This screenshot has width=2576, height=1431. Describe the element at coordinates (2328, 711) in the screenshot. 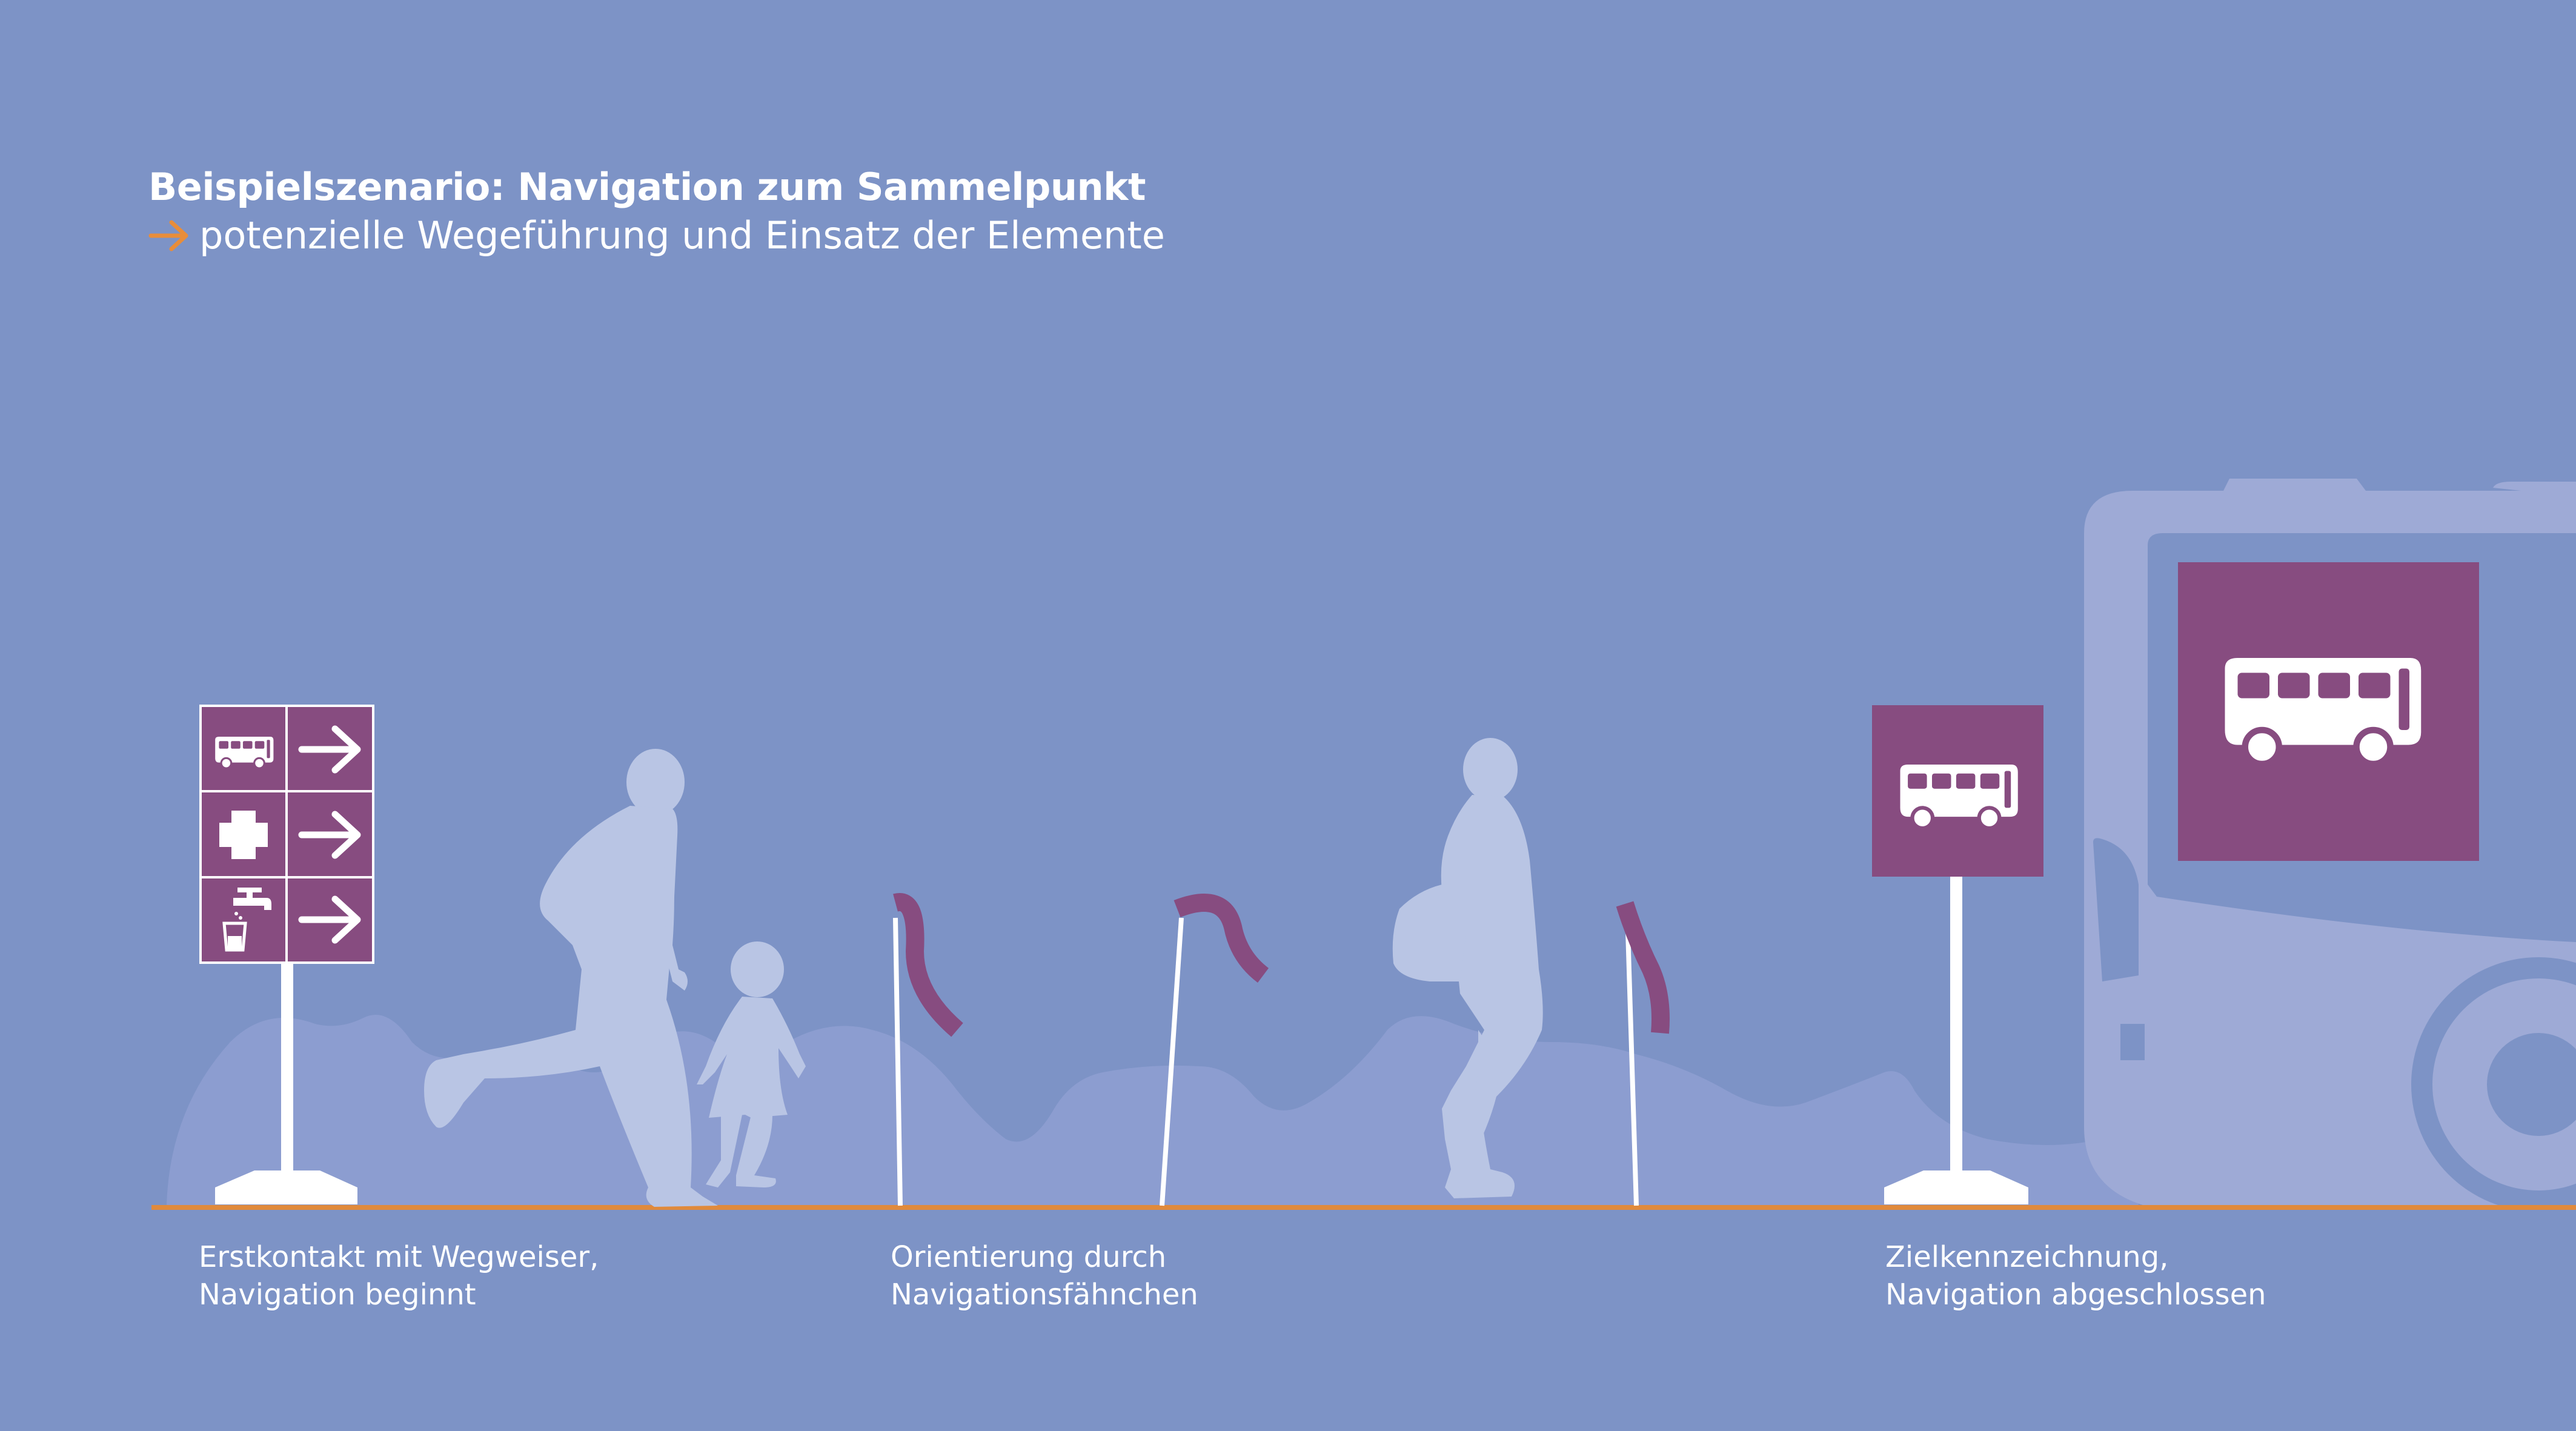

I see `bus-window-sign` at that location.